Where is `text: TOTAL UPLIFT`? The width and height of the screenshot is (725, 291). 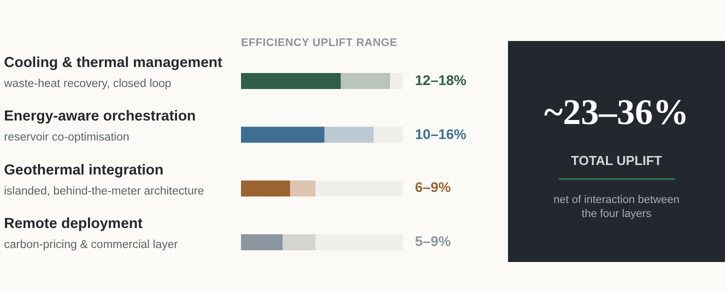
text: TOTAL UPLIFT is located at coordinates (616, 160).